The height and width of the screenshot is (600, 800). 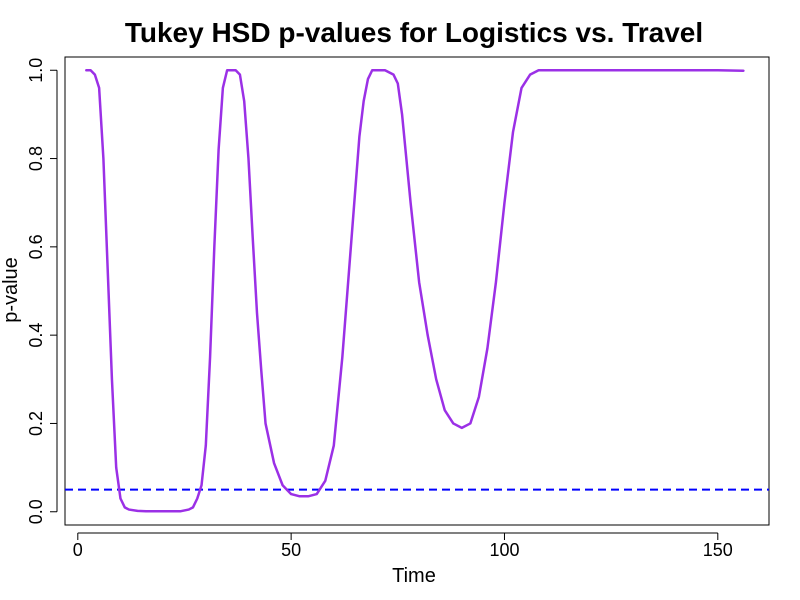 I want to click on y-tick-label: 1.0, so click(x=36, y=70).